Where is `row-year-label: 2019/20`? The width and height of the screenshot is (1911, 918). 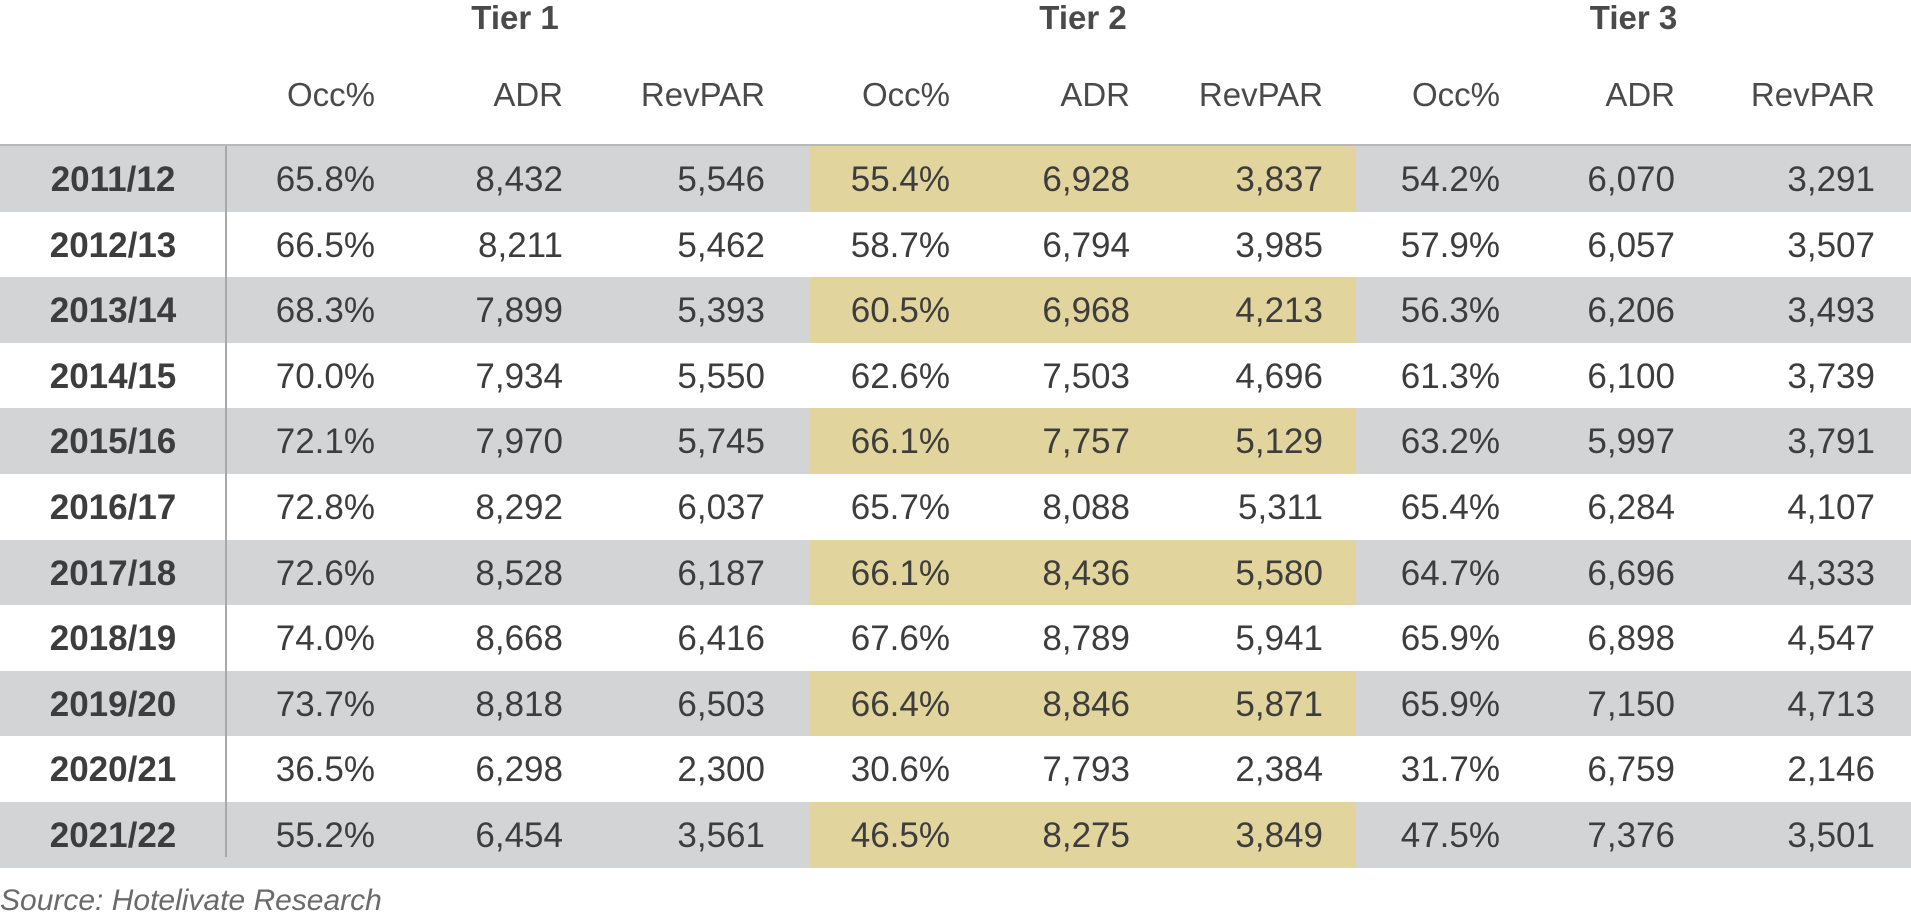
row-year-label: 2019/20 is located at coordinates (113, 704).